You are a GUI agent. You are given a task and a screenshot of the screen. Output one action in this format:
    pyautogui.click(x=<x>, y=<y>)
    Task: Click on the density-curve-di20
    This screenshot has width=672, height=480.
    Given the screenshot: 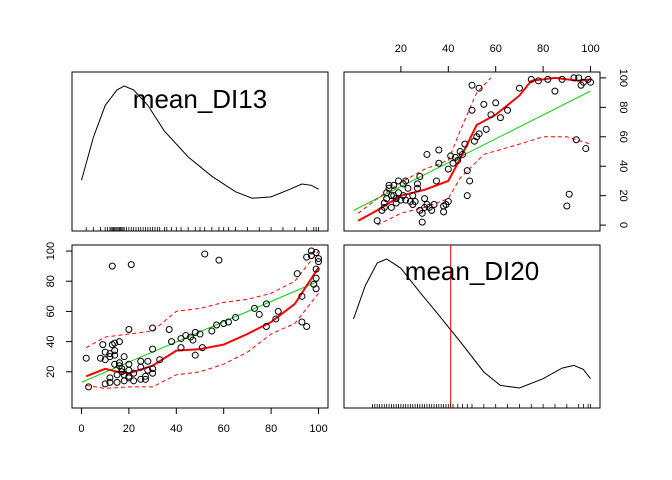 What is the action you would take?
    pyautogui.click(x=472, y=323)
    